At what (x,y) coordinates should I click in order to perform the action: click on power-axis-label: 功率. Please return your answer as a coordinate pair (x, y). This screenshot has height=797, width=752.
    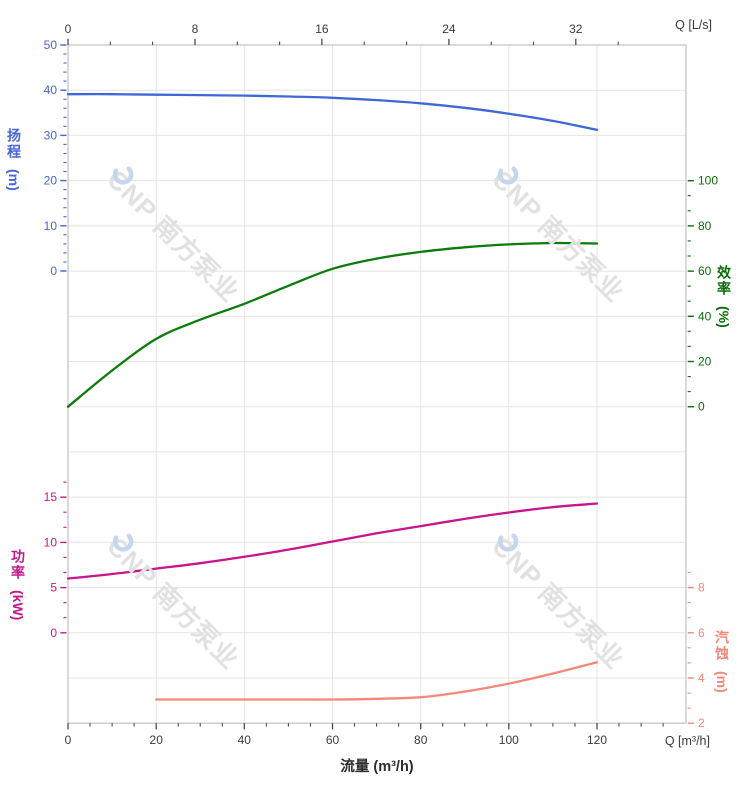
    Looking at the image, I should click on (18, 565).